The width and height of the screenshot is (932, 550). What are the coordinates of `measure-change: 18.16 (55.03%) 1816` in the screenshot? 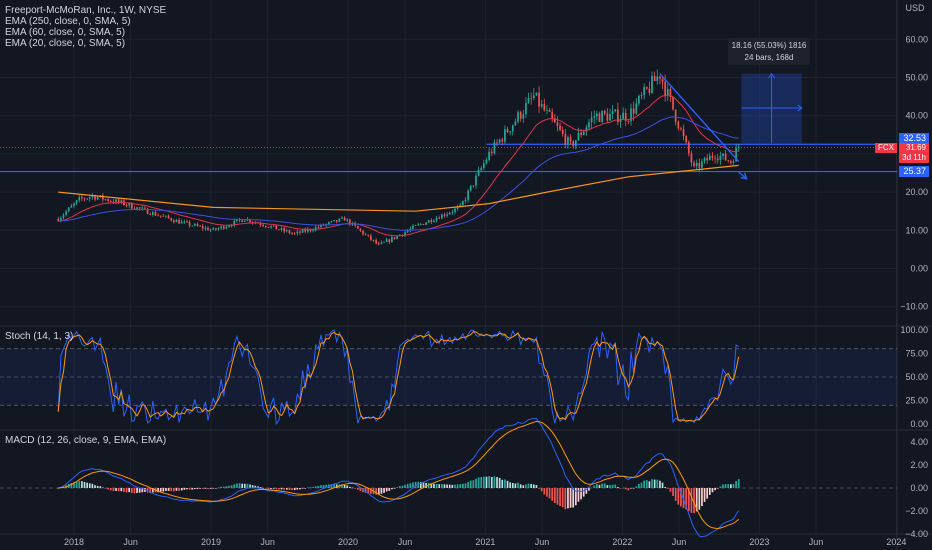 It's located at (769, 45).